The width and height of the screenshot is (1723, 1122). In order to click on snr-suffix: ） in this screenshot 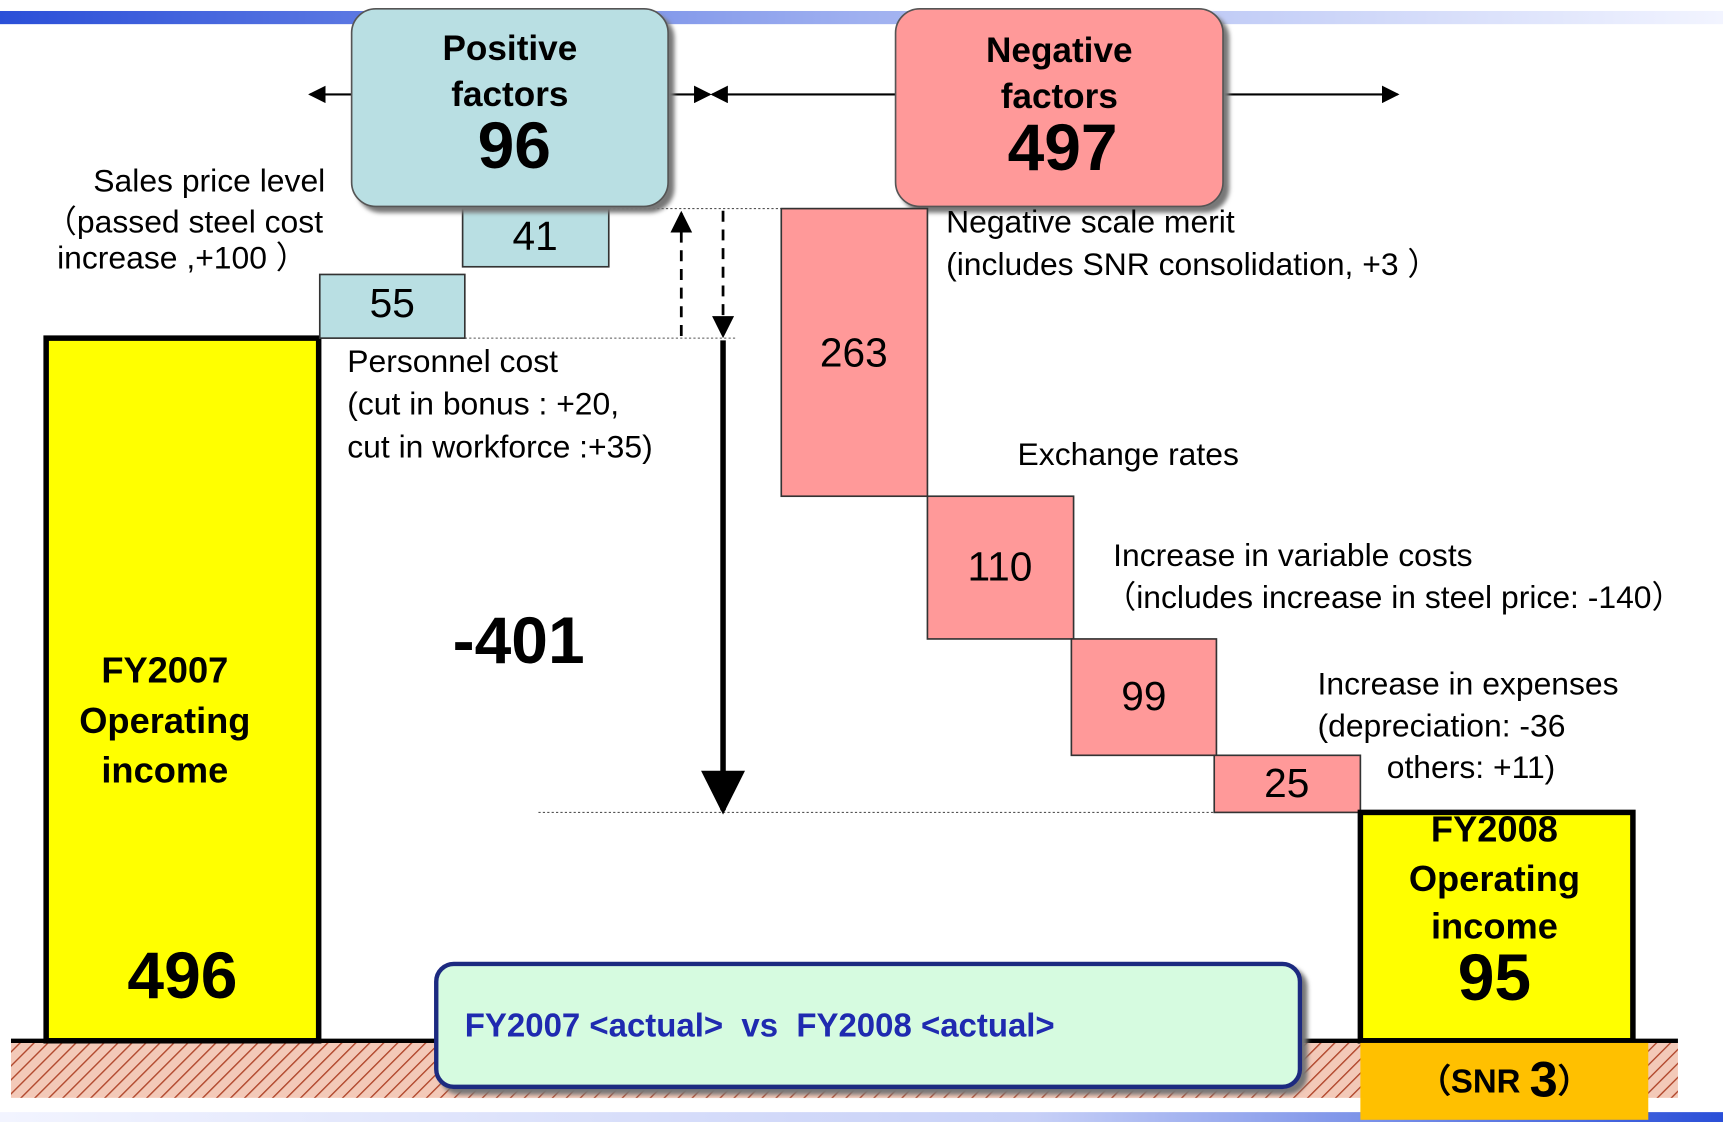, I will do `click(1574, 1080)`.